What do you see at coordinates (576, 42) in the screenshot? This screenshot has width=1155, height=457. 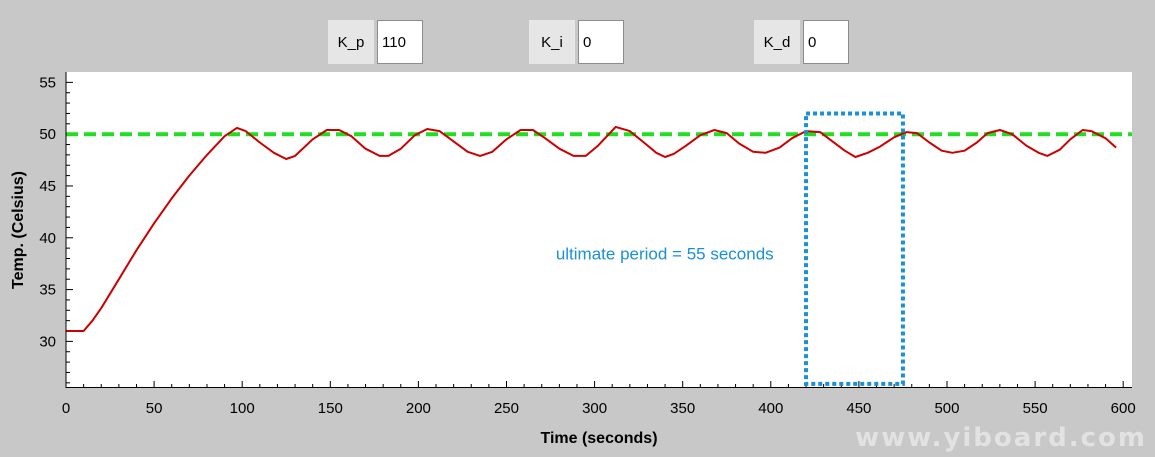 I see `ki-control: K_i` at bounding box center [576, 42].